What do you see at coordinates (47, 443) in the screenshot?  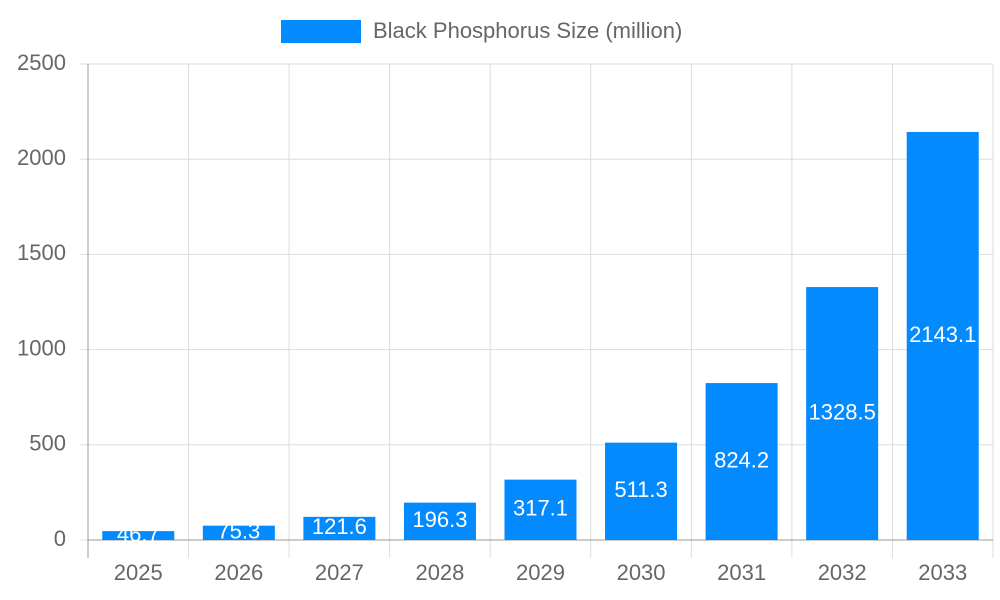 I see `y-tick-label: 500` at bounding box center [47, 443].